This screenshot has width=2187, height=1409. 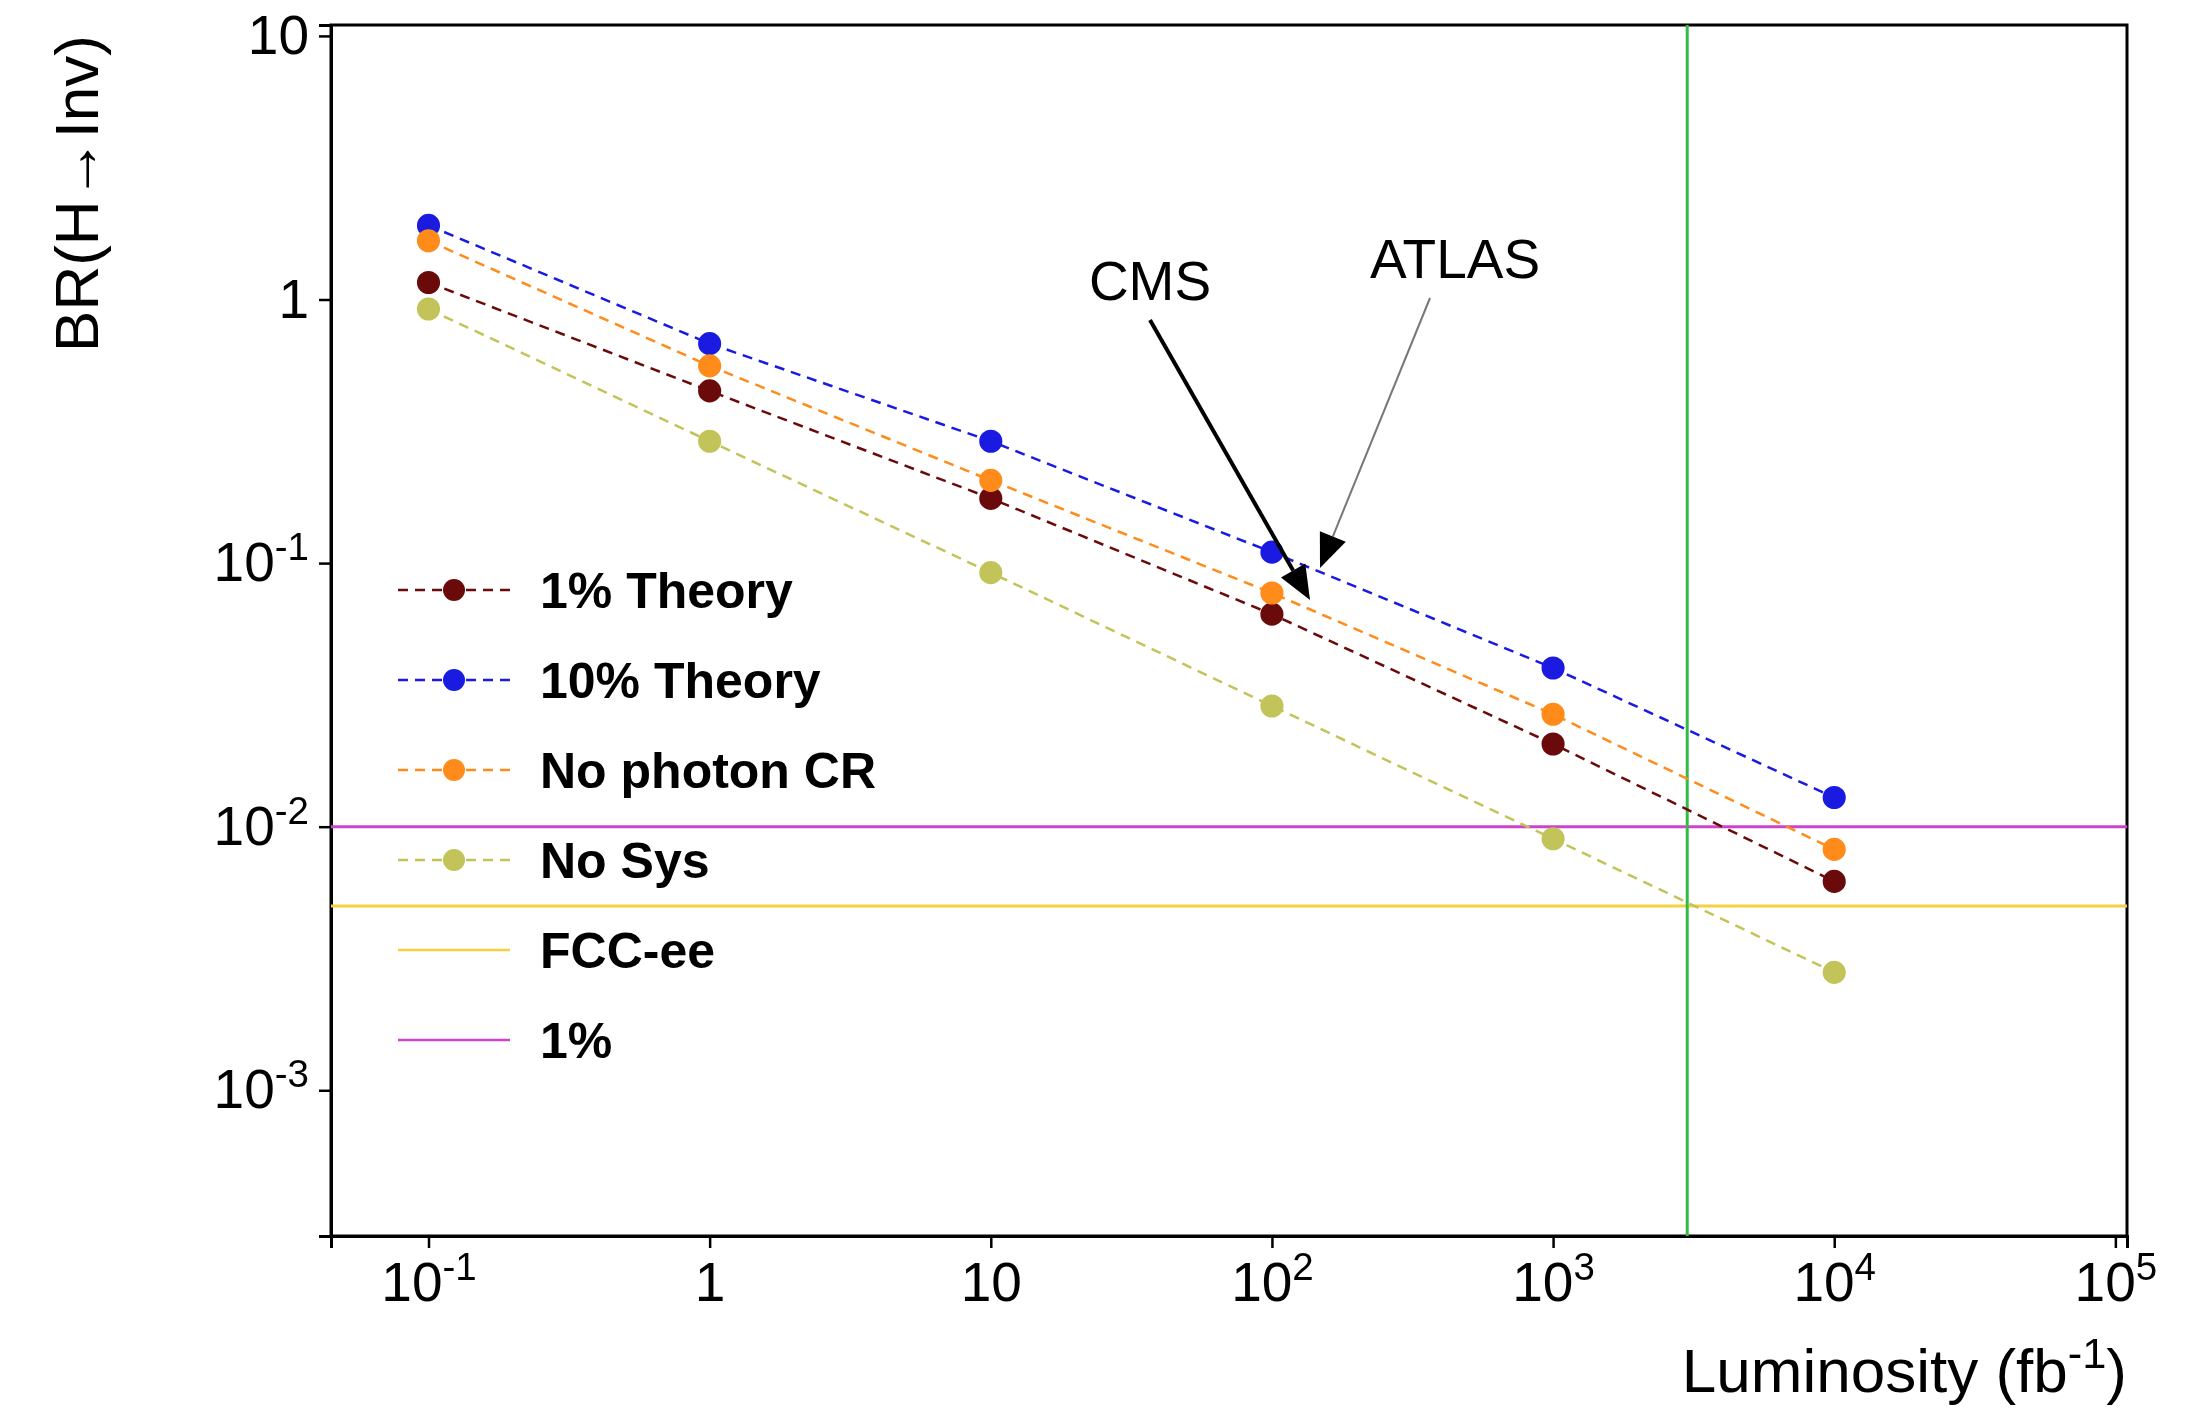 I want to click on y-axis-title: BR(H→Inv), so click(x=76, y=193).